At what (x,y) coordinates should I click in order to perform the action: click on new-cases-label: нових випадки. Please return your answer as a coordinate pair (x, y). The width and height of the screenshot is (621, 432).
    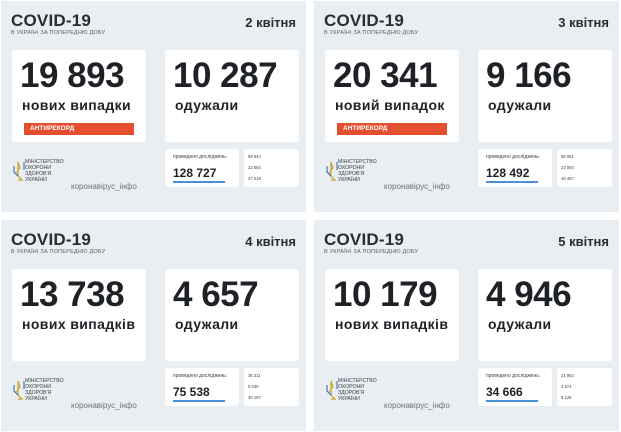
    Looking at the image, I should click on (77, 105).